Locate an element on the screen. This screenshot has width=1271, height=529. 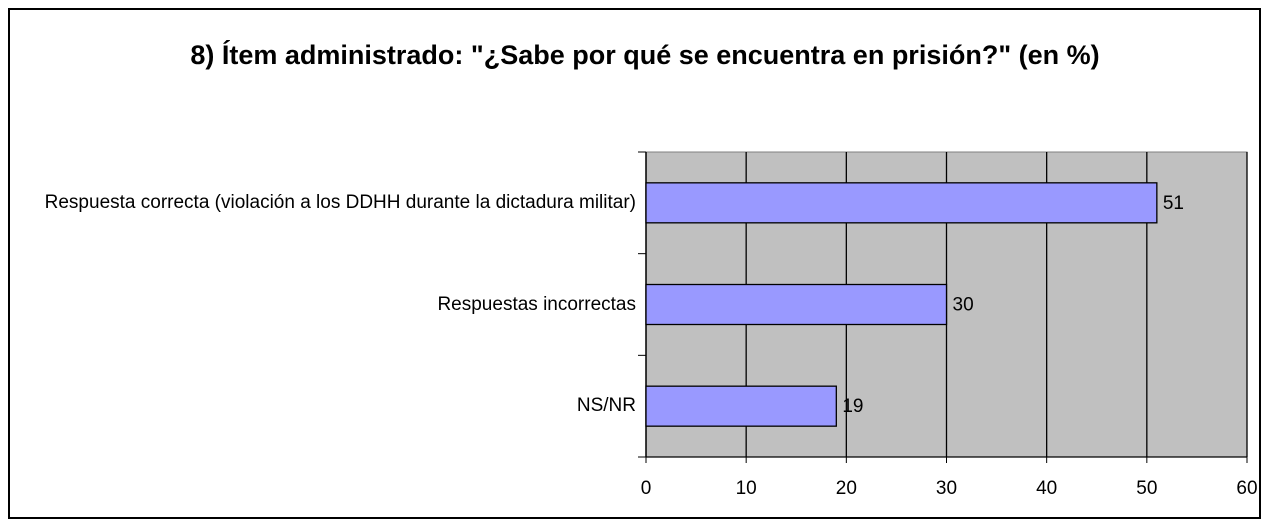
y-tick-label-box: NS/NR is located at coordinates (326, 406).